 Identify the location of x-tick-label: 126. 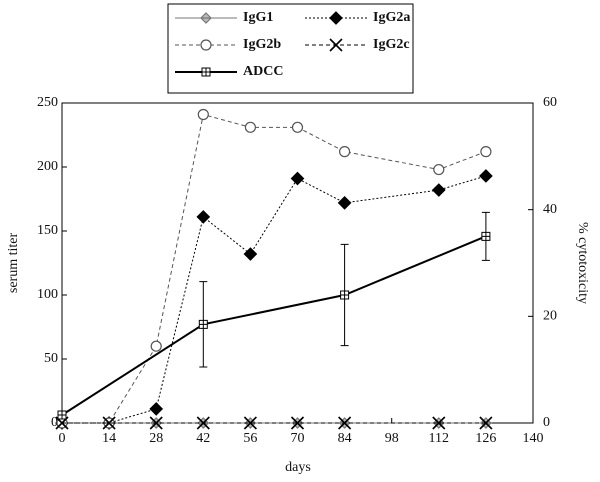
(485, 438).